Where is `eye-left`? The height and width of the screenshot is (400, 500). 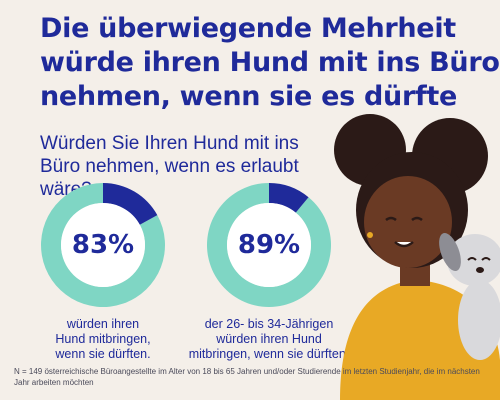
eye-left is located at coordinates (391, 219).